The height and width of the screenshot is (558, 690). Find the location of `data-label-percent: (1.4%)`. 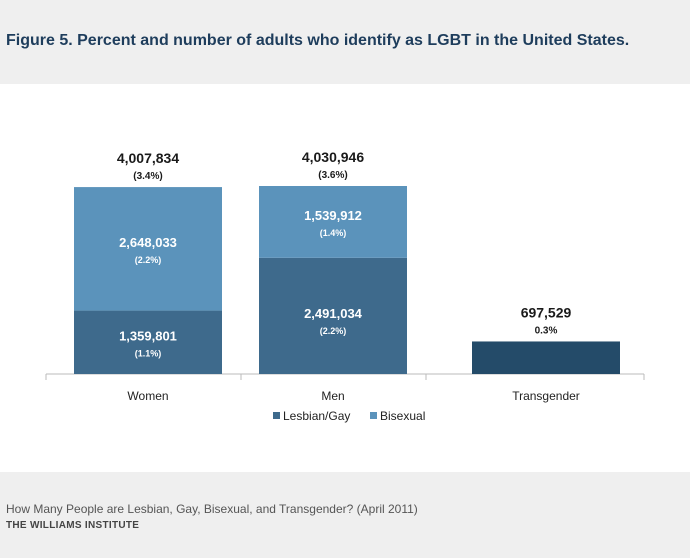

data-label-percent: (1.4%) is located at coordinates (333, 233).